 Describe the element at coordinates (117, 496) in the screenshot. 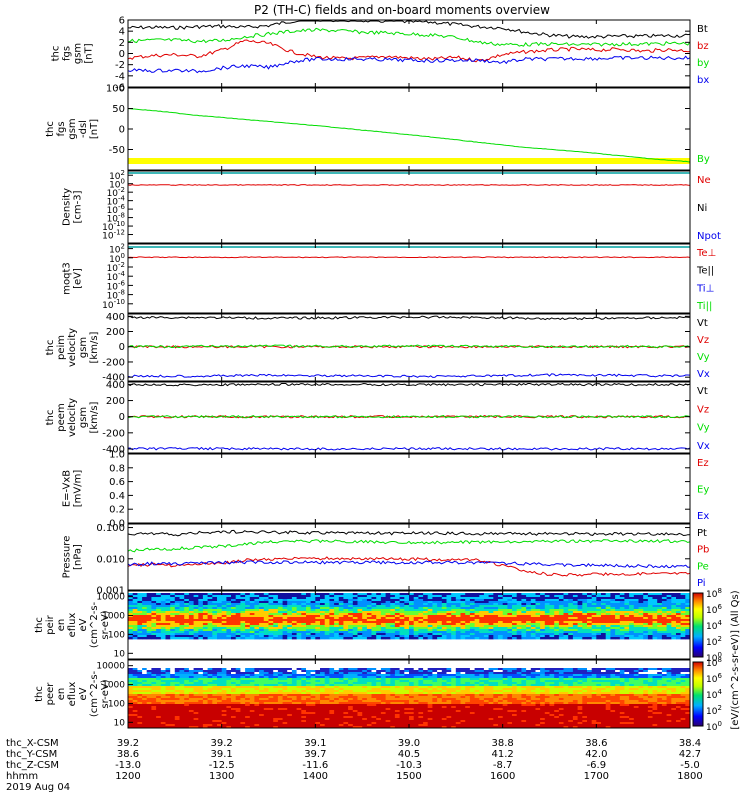

I see `y-tick-label: 0.4` at that location.